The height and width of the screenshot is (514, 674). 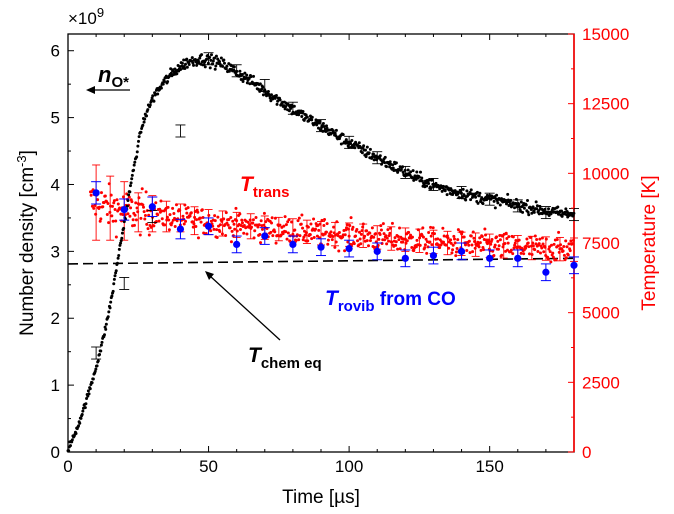 I want to click on x-axis-title: Time [µs], so click(x=321, y=497).